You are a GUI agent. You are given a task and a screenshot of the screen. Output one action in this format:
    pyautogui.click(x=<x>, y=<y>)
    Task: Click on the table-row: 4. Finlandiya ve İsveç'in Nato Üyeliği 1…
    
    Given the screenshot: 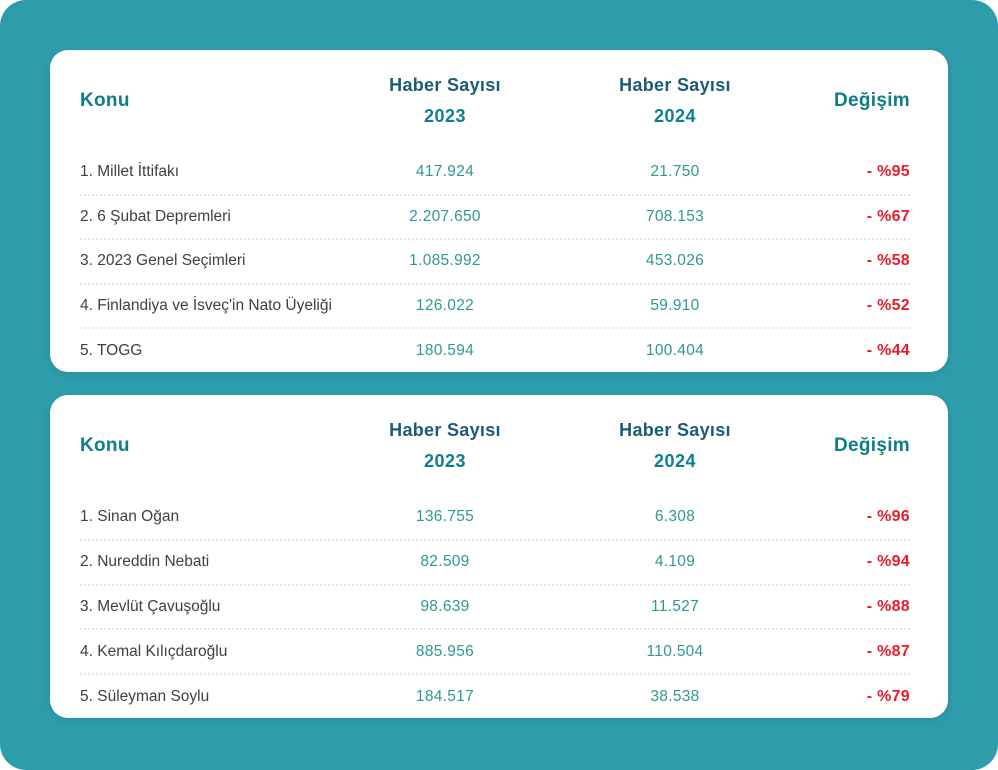 What is the action you would take?
    pyautogui.click(x=495, y=307)
    